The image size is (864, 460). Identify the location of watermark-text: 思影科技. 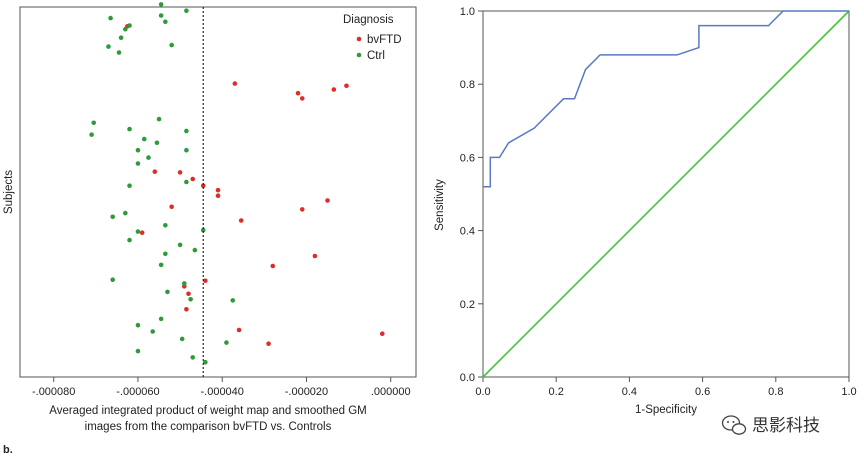
(786, 426).